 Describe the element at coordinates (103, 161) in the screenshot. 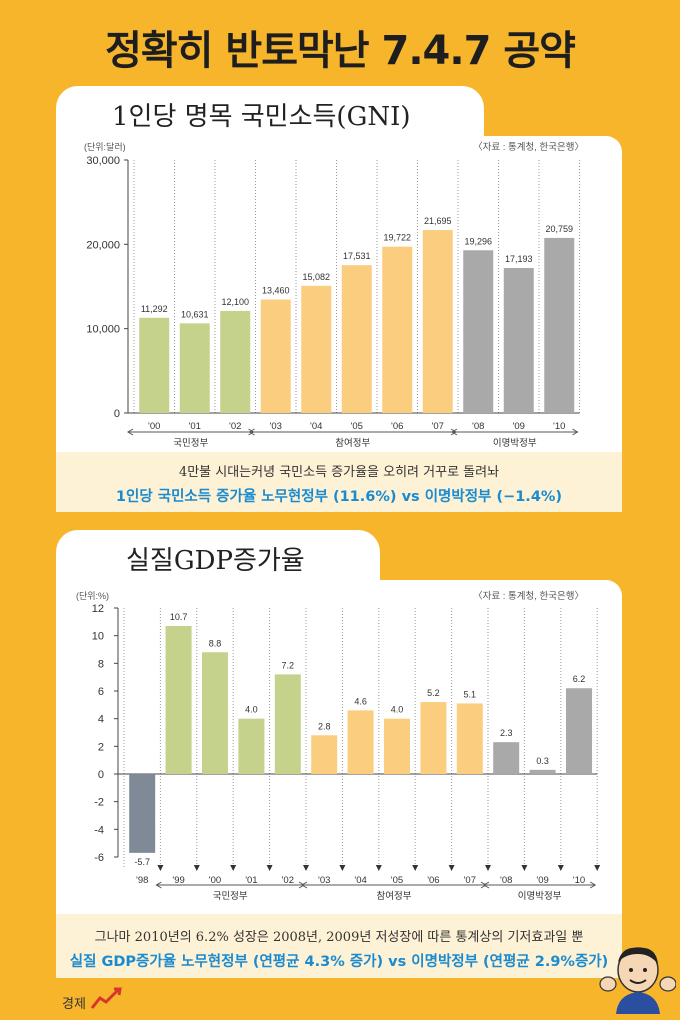

I see `chart1-y-tick-label: 30,000` at that location.